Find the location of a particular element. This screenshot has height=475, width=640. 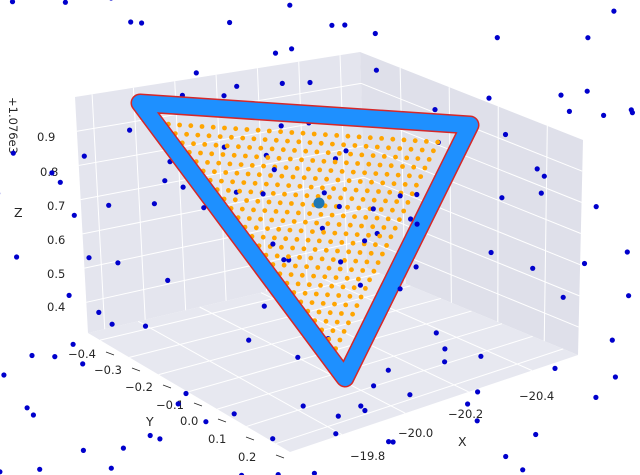

x-gridline-floor is located at coordinates (427, 324).